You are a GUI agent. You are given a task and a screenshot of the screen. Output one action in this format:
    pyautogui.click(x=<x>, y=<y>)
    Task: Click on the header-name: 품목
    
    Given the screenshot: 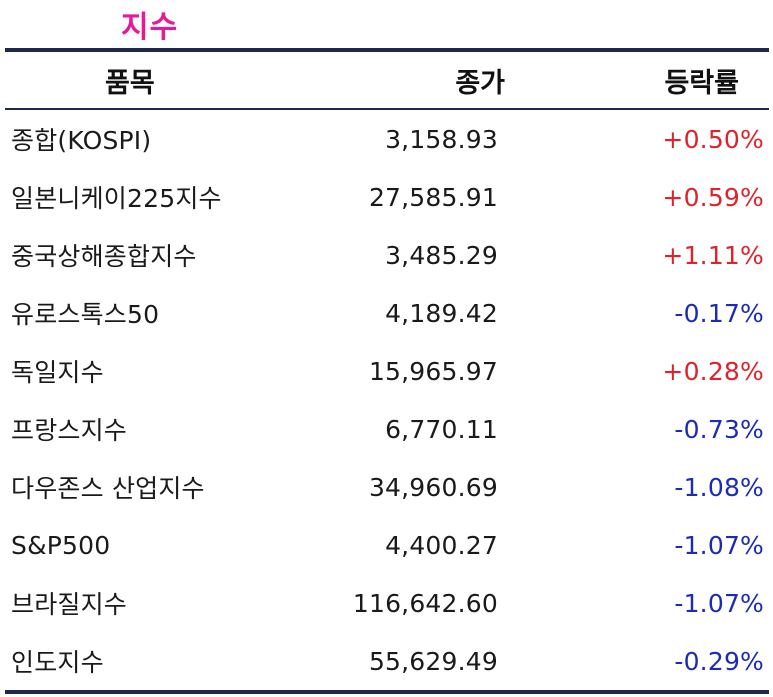 What is the action you would take?
    pyautogui.click(x=130, y=83)
    